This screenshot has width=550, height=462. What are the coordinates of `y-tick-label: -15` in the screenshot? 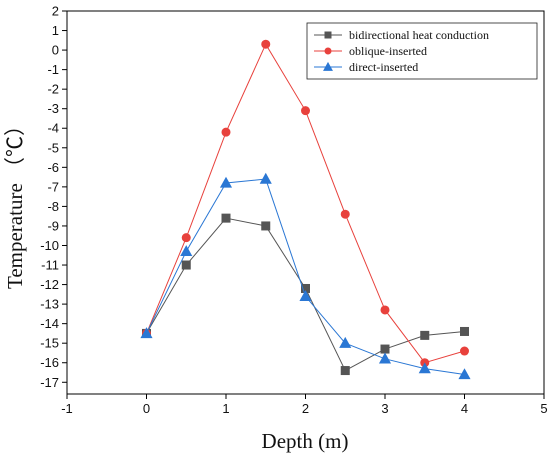 It's located at (49, 343).